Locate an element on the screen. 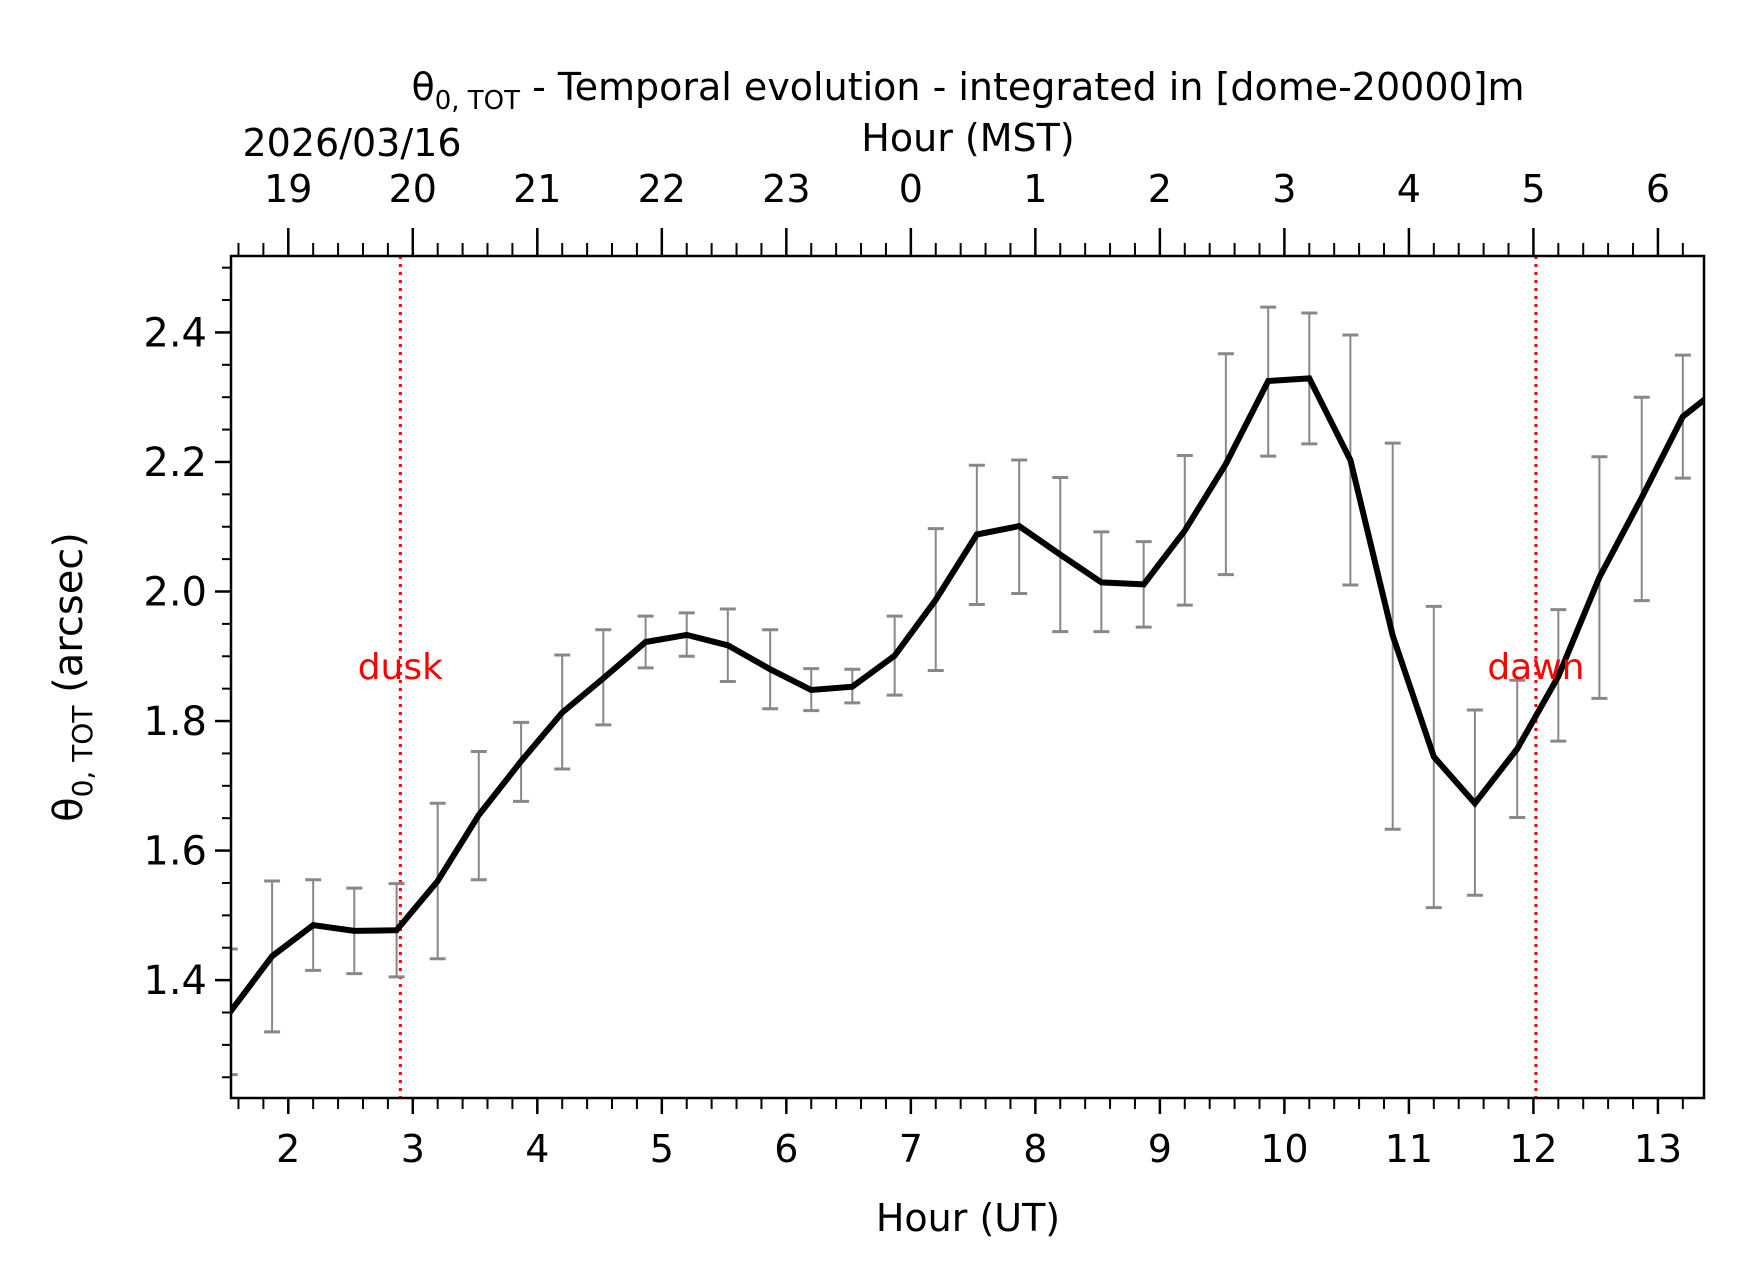  y-tick-label: 2.2 is located at coordinates (175, 463).